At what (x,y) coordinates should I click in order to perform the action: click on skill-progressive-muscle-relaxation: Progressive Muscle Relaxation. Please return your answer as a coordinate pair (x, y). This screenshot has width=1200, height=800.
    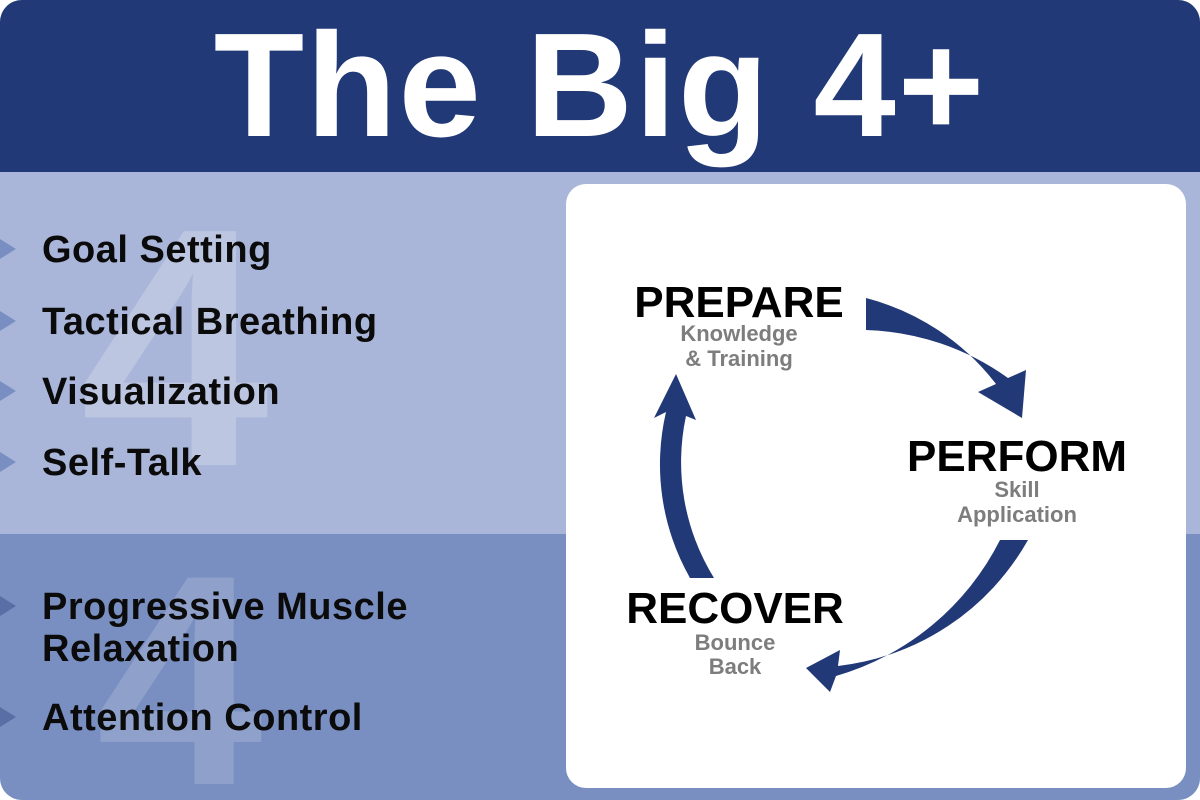
    Looking at the image, I should click on (225, 628).